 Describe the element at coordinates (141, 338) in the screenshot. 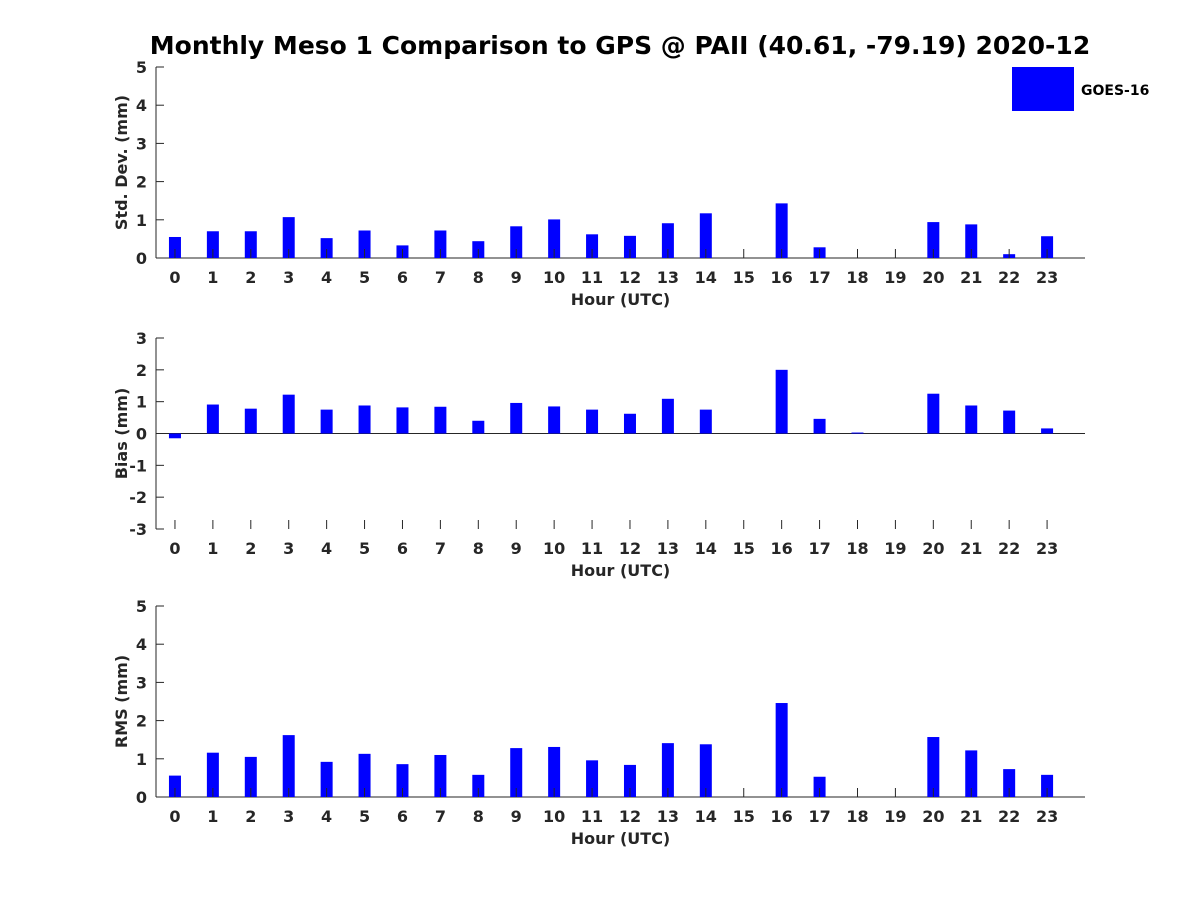

I see `bias-y-tick-label: 3` at that location.